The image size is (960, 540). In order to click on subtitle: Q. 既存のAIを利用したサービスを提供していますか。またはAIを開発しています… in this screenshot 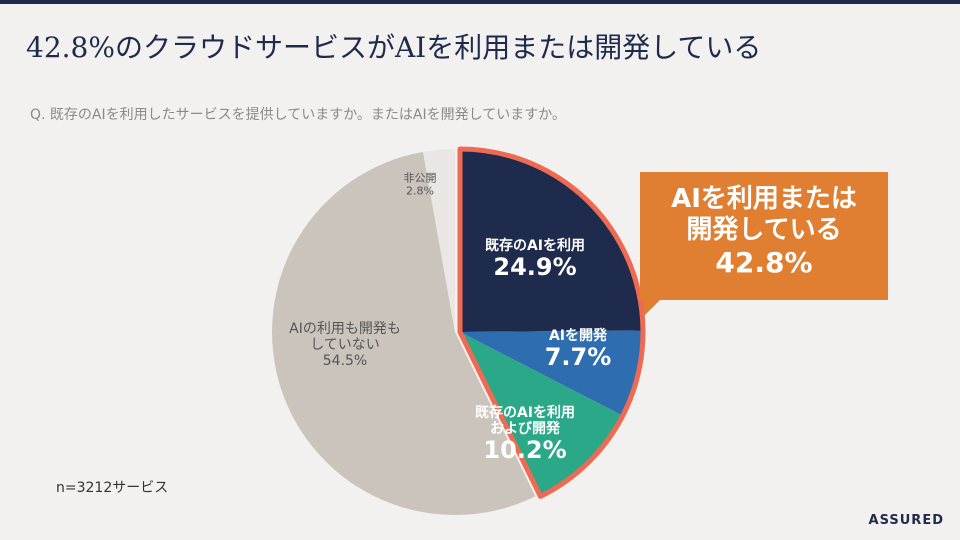, I will do `click(298, 115)`.